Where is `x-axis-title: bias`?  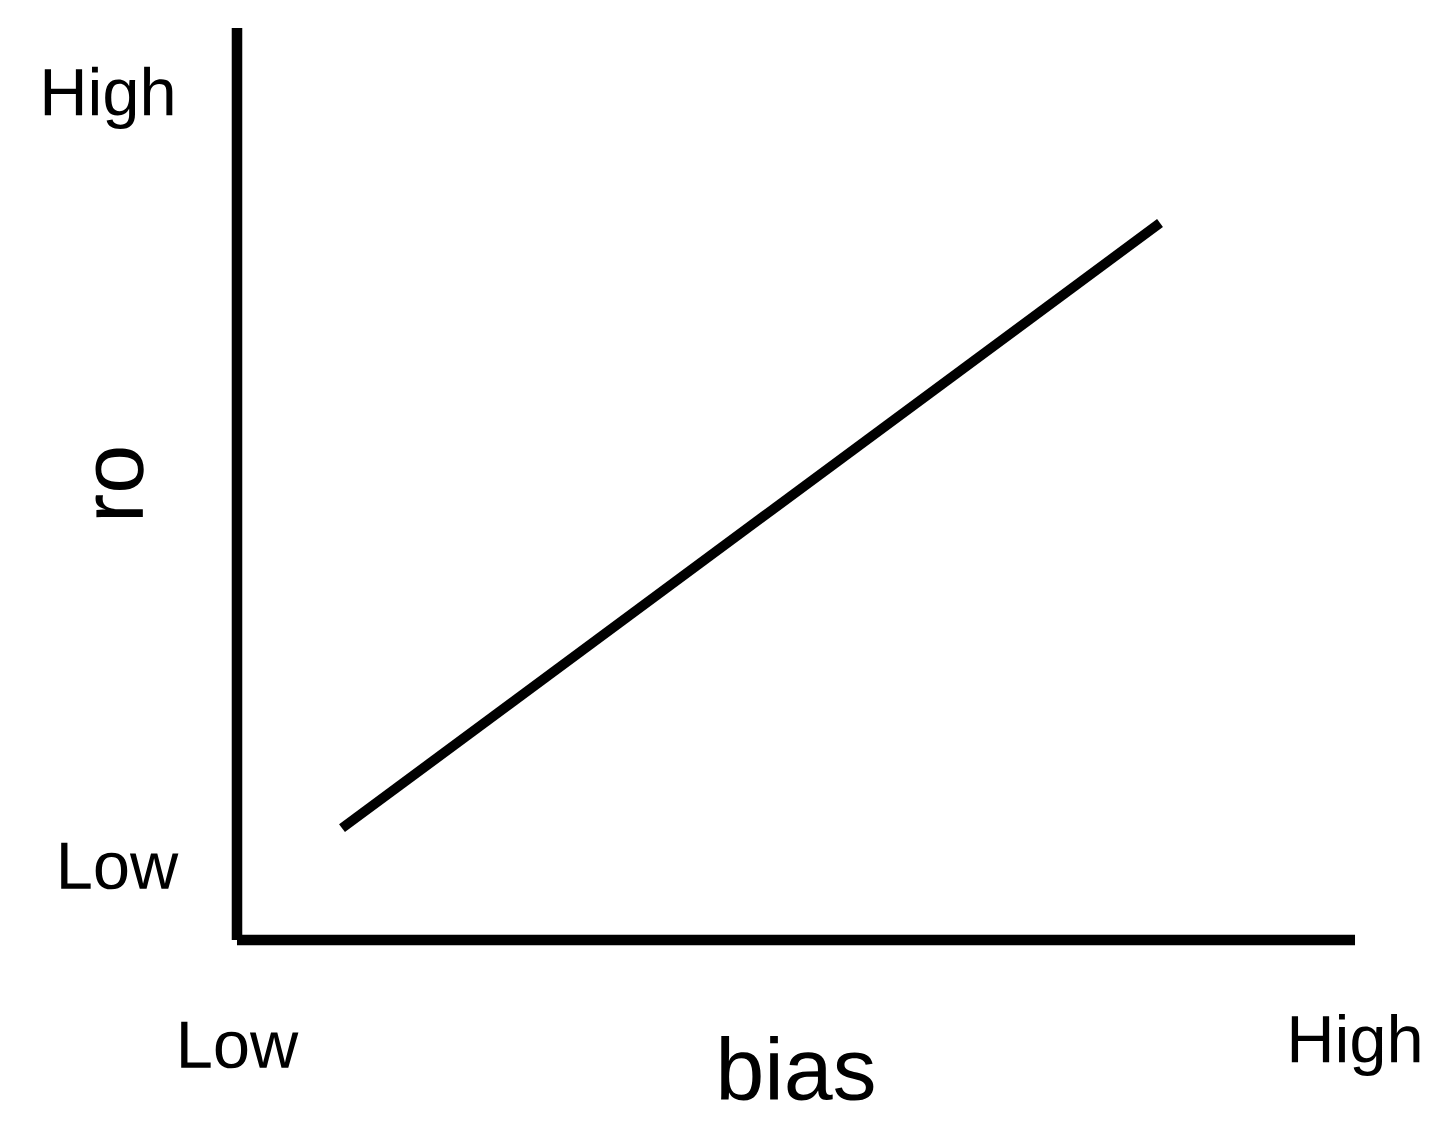
x-axis-title: bias is located at coordinates (797, 1068).